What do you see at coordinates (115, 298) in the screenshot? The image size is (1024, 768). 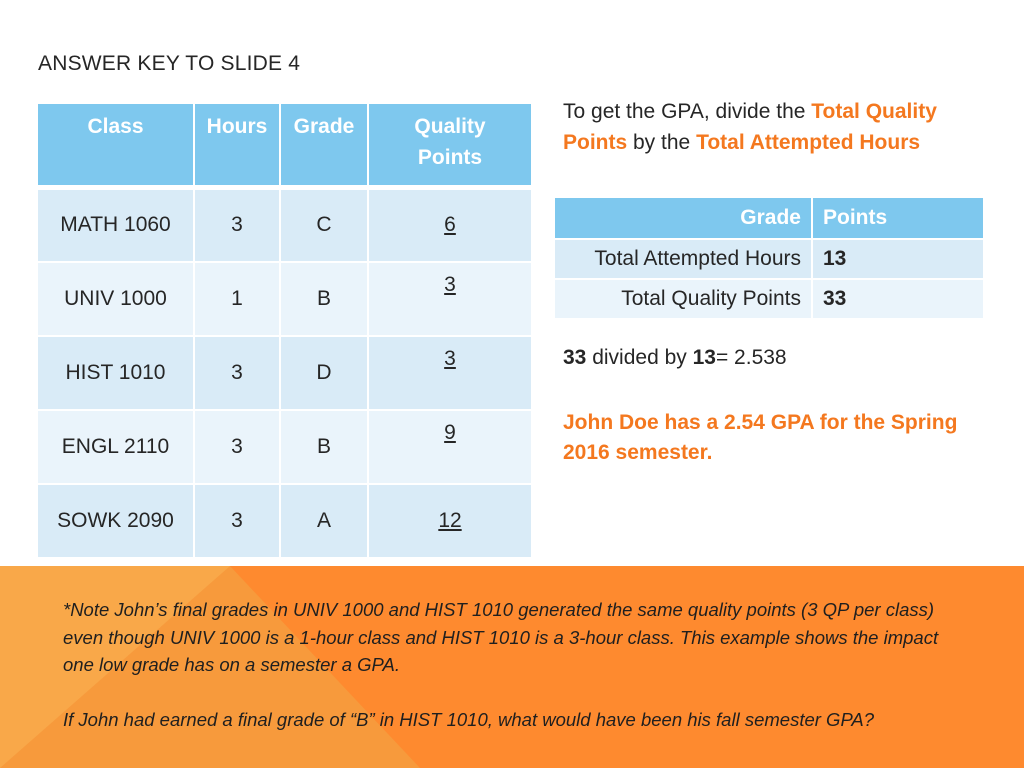 I see `cell-class: UNIV 1000` at bounding box center [115, 298].